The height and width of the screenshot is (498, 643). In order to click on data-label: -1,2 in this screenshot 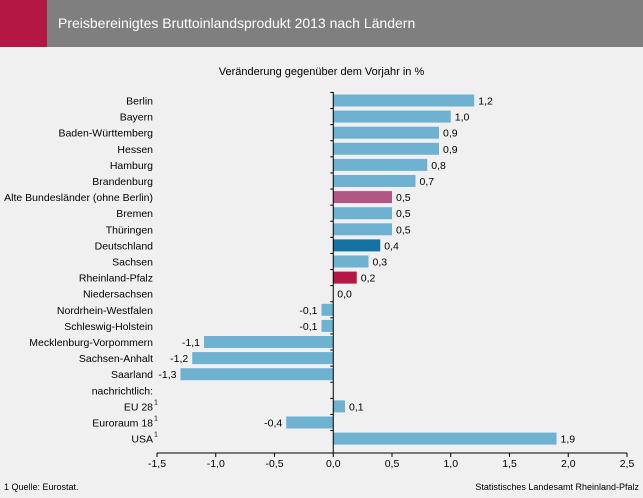, I will do `click(179, 359)`.